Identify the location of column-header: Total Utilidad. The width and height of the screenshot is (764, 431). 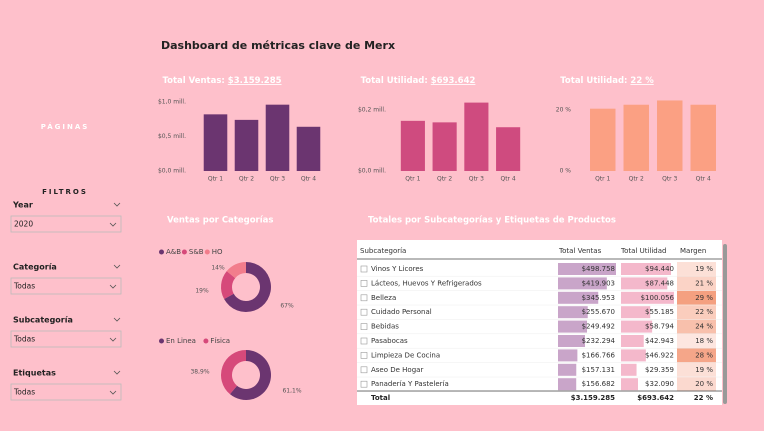
(643, 251).